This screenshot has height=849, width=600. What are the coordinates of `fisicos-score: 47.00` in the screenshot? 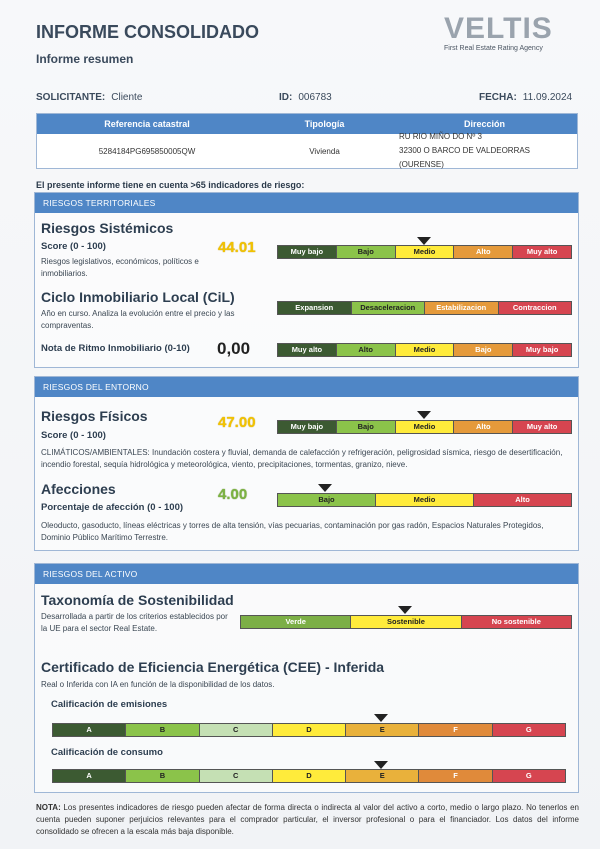 It's located at (237, 422).